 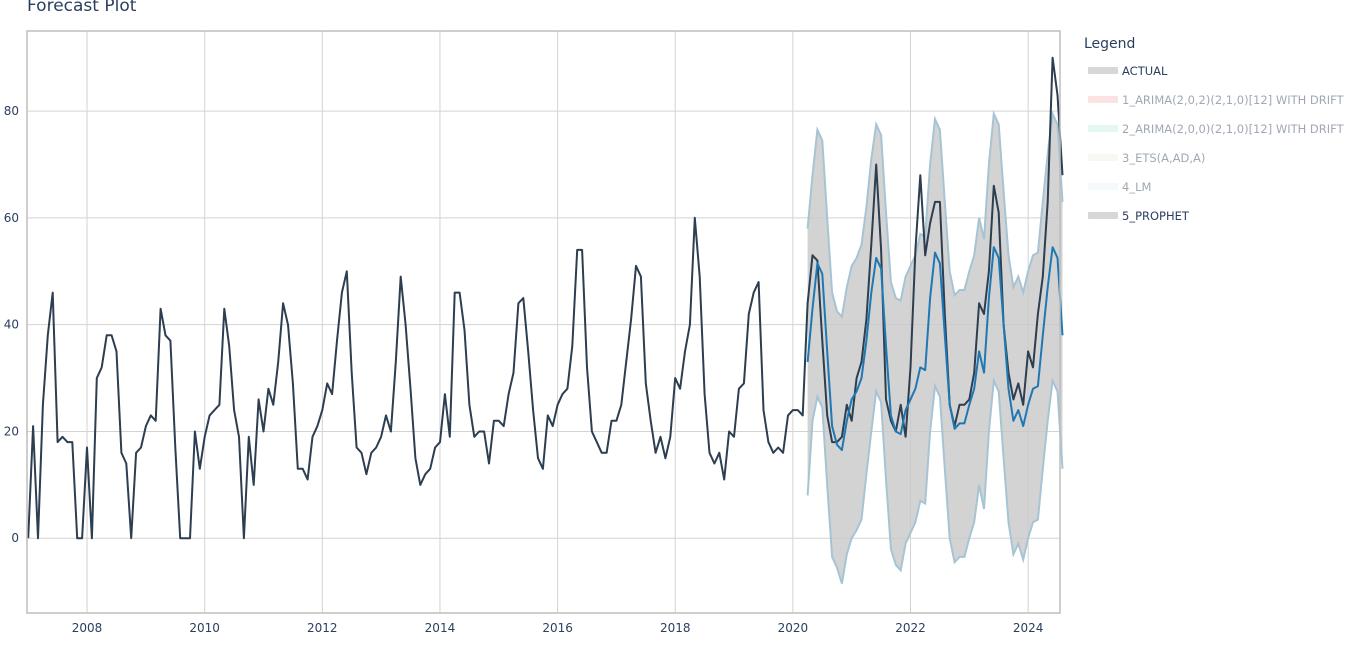 I want to click on legend-label: ACTUAL, so click(x=1145, y=70).